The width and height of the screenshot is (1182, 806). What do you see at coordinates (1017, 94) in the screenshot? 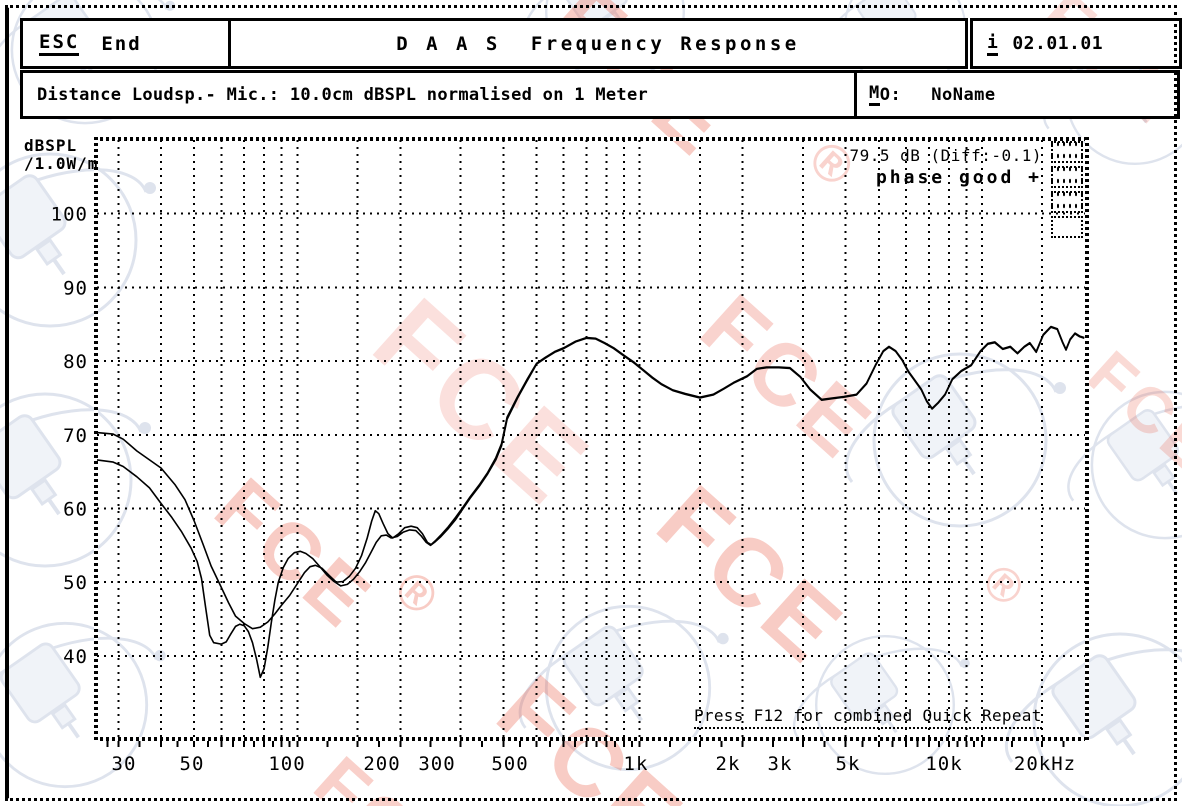
I see `mo-file-button: M O: NoName` at bounding box center [1017, 94].